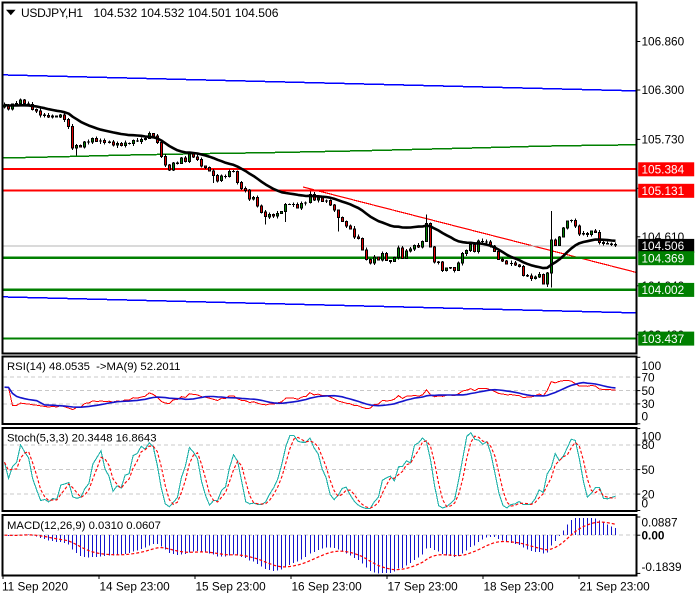  I want to click on svg-text: 18 Sep 23:00, so click(519, 587).